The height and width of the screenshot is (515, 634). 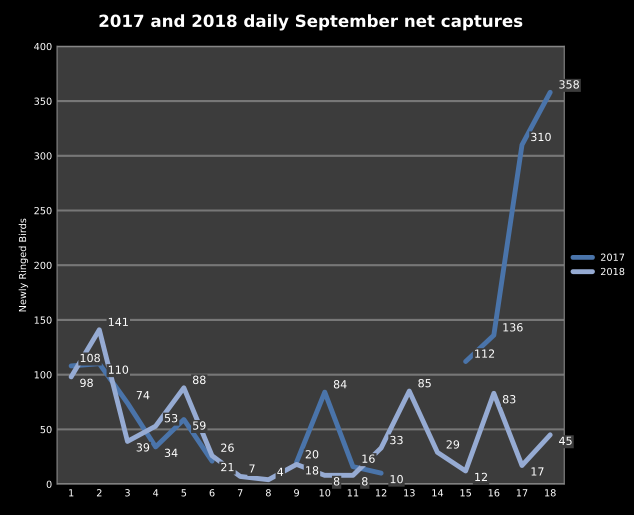 I want to click on data-label: 26, so click(x=227, y=448).